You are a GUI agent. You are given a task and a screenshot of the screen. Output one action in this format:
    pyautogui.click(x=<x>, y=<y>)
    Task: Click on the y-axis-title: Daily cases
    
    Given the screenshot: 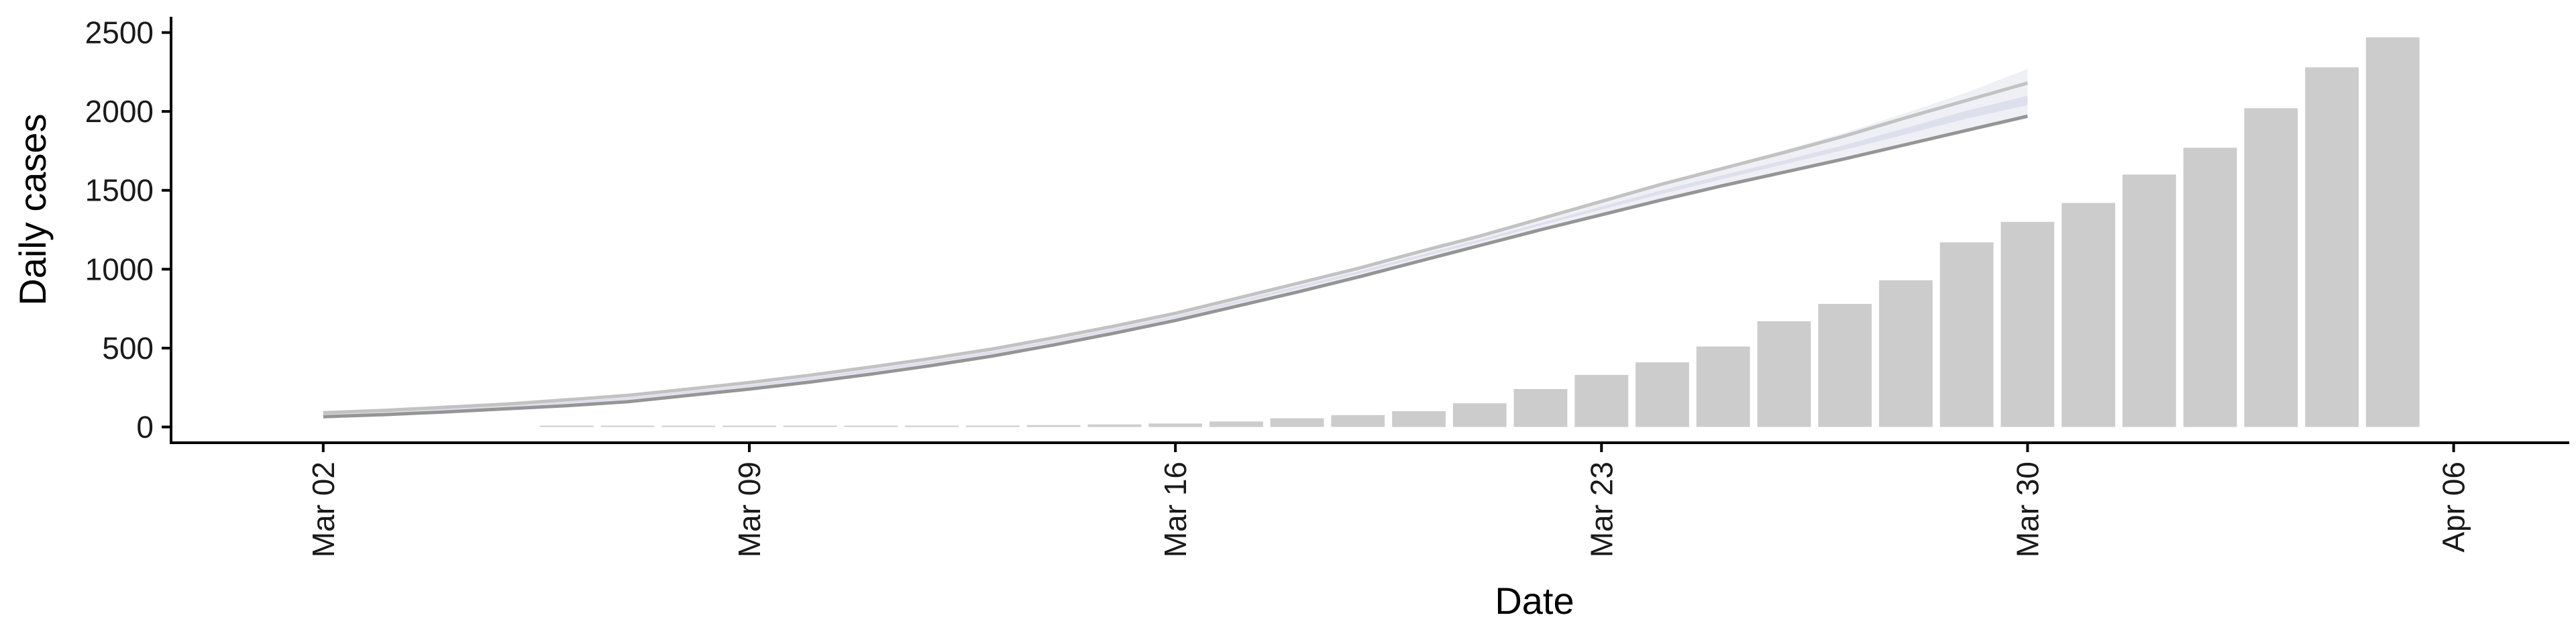 What is the action you would take?
    pyautogui.click(x=32, y=209)
    